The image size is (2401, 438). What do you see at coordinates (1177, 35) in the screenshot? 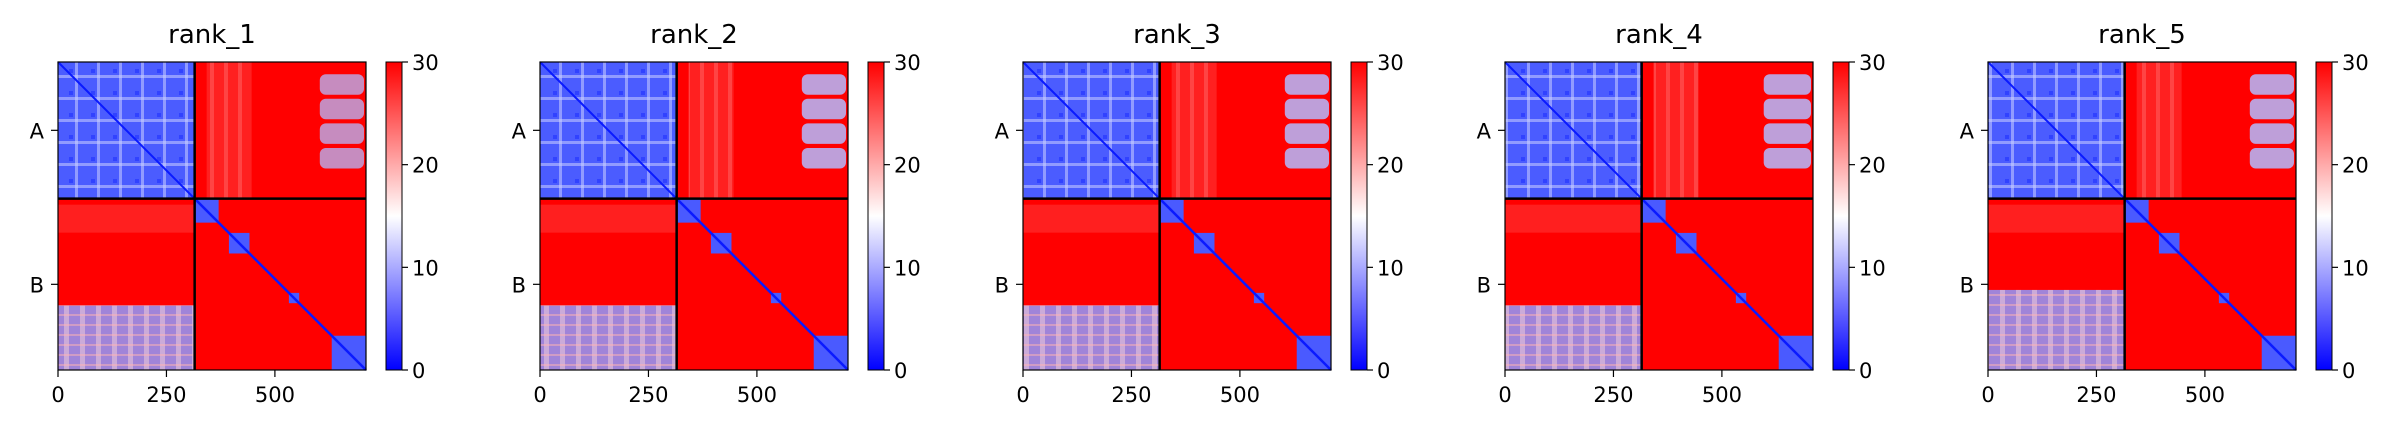
I see `panel-title: rank_3` at bounding box center [1177, 35].